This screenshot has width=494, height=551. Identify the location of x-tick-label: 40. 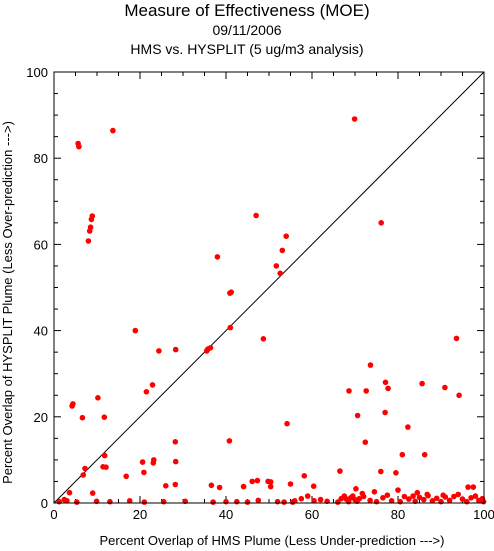
(226, 514).